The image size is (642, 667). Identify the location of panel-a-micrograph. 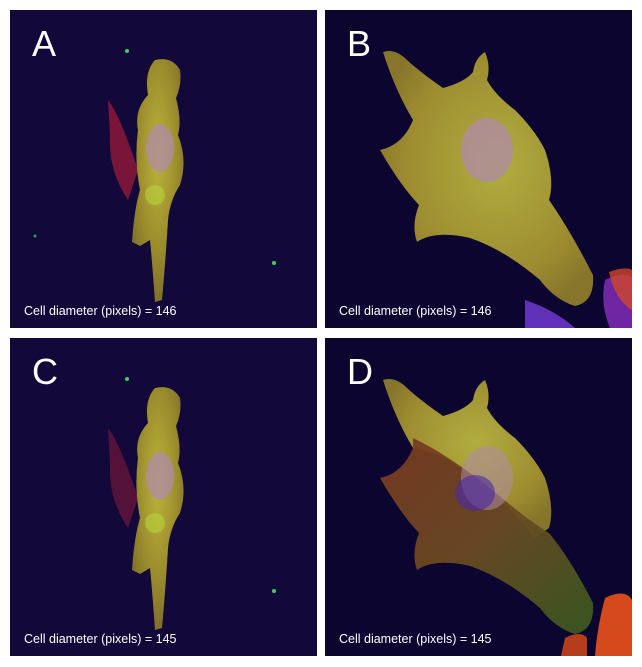
(154, 175).